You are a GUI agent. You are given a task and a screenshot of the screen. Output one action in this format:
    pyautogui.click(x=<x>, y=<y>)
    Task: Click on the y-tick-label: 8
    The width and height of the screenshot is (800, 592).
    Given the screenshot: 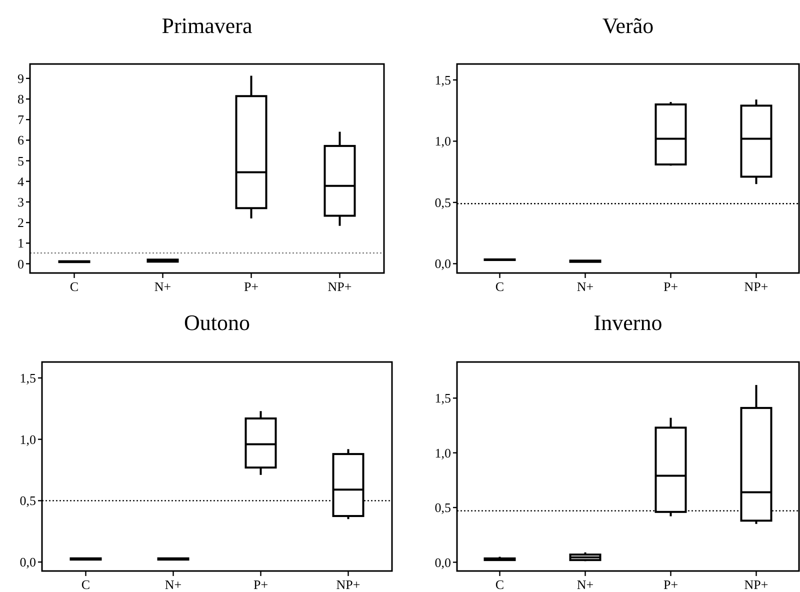 What is the action you would take?
    pyautogui.click(x=21, y=99)
    